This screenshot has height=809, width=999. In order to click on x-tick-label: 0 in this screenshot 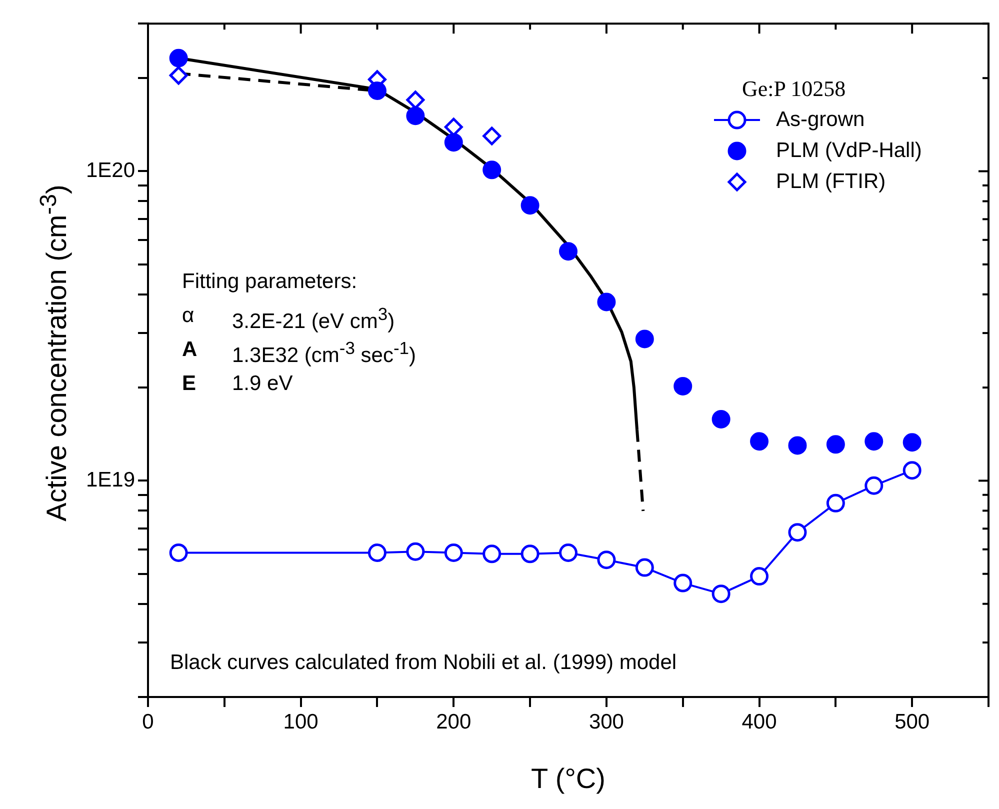, I will do `click(148, 722)`.